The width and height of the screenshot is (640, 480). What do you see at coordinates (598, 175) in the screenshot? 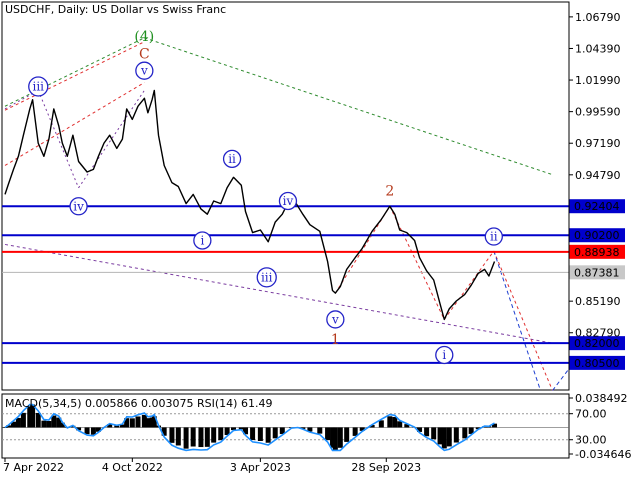
I see `price-tick-label: 0.94790` at bounding box center [598, 175].